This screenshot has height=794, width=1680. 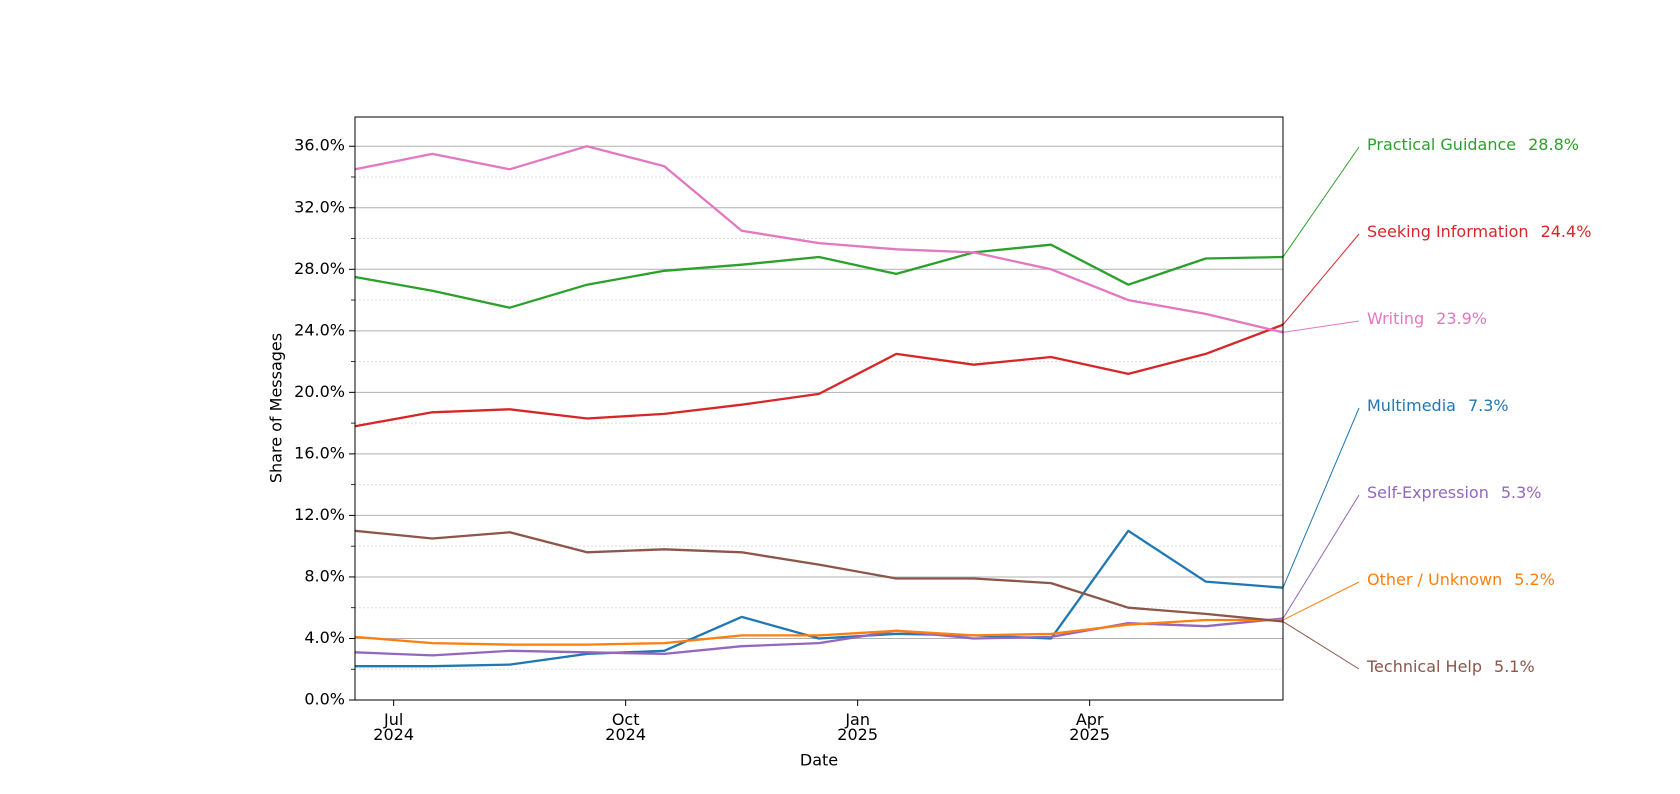 I want to click on x-tick-label: Jul 2024, so click(x=394, y=727).